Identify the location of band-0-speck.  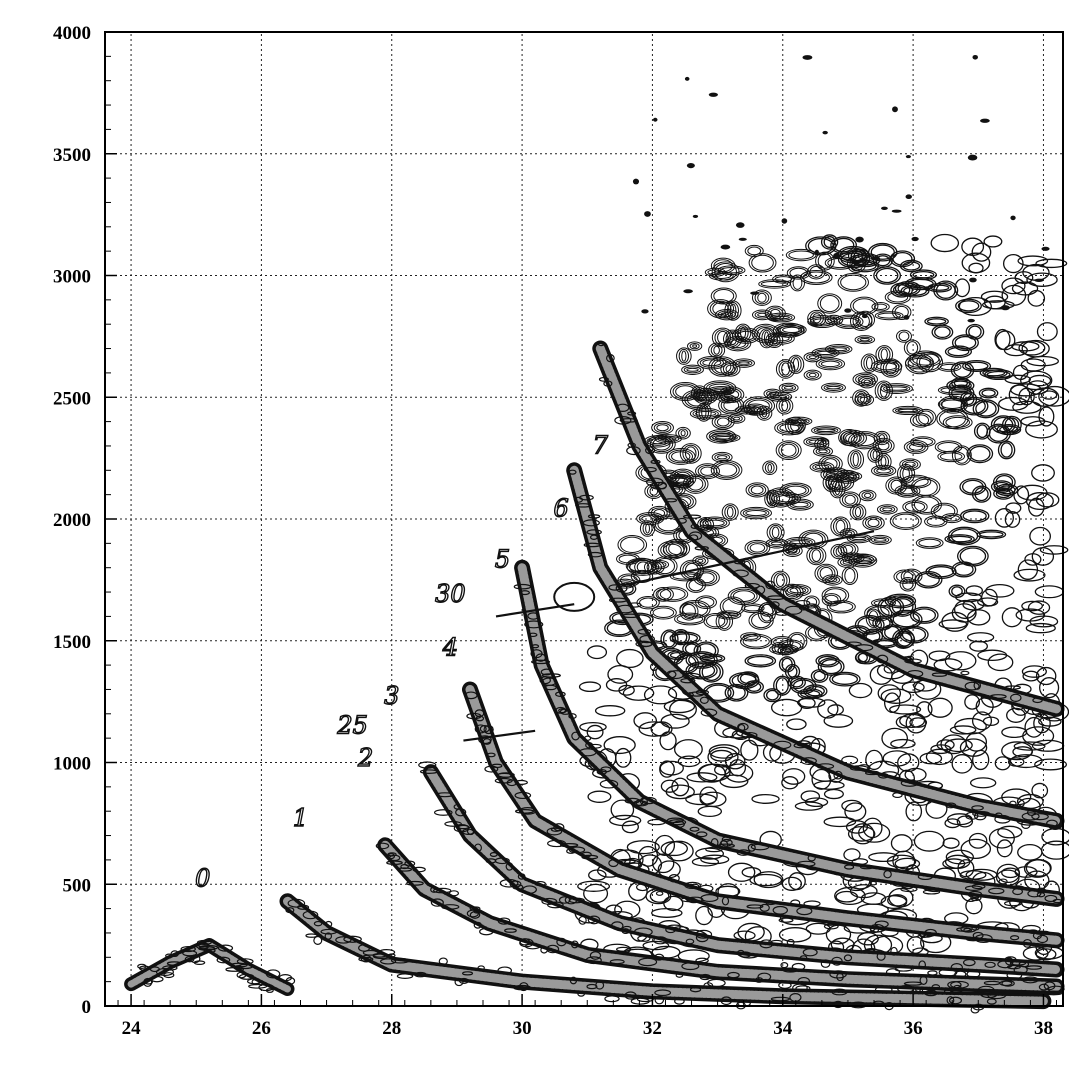
(195, 959).